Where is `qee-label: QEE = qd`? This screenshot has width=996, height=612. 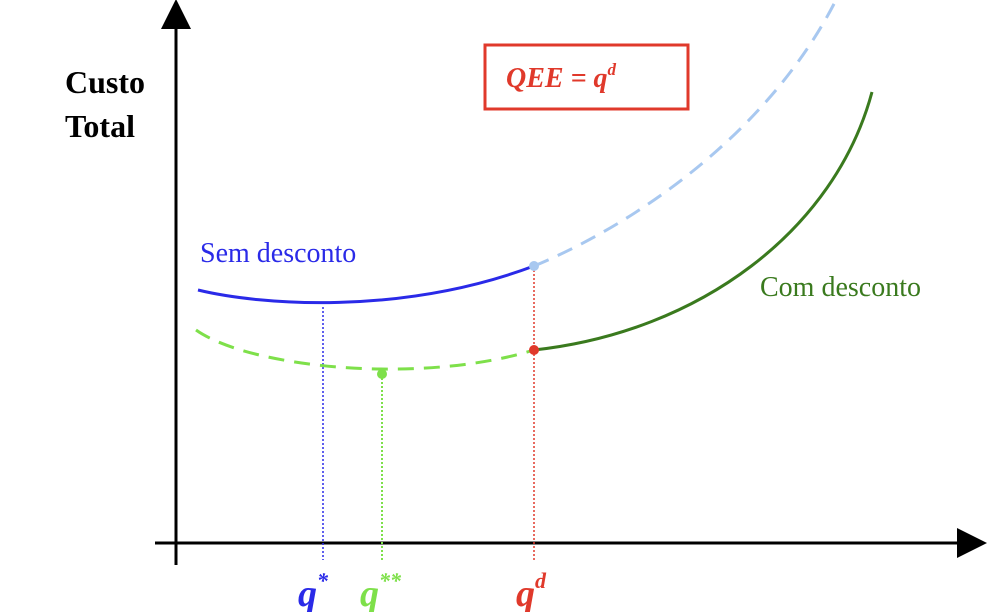
qee-label: QEE = qd is located at coordinates (561, 77).